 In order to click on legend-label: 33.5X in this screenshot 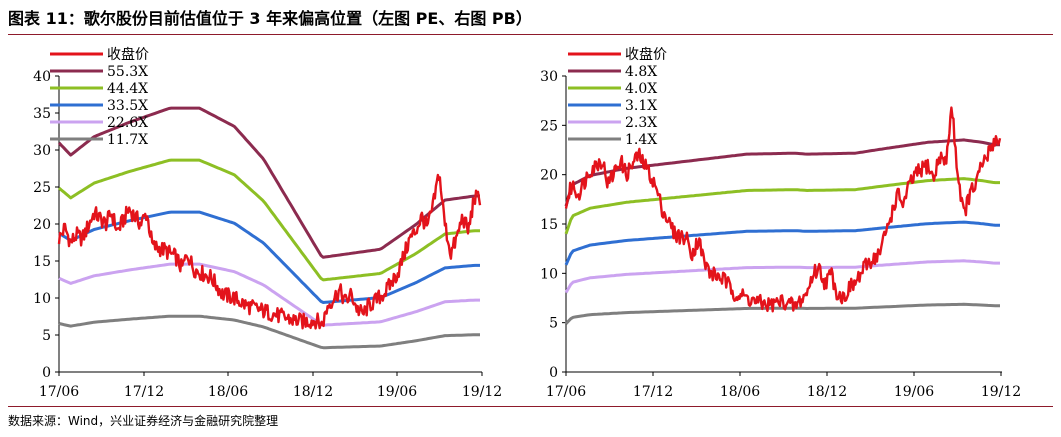, I will do `click(127, 106)`.